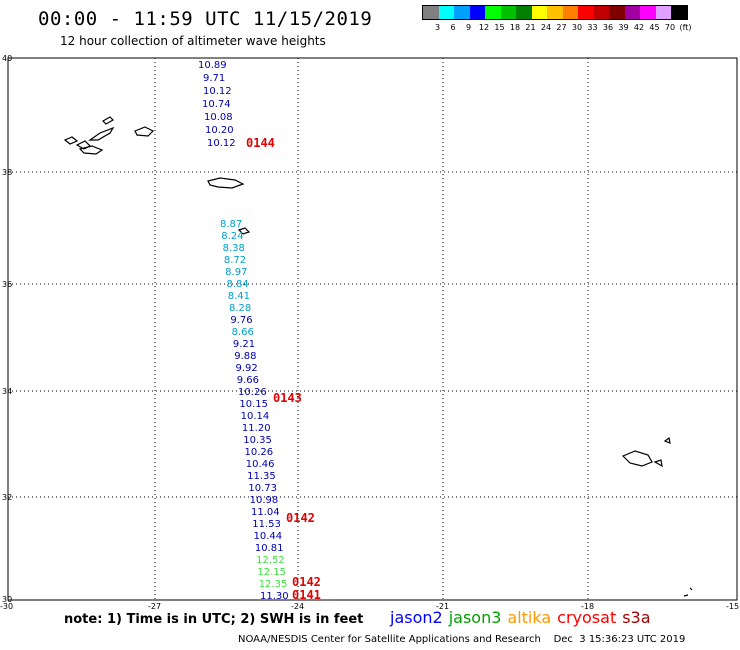 Image resolution: width=740 pixels, height=650 pixels. I want to click on pass-label: 0144, so click(260, 143).